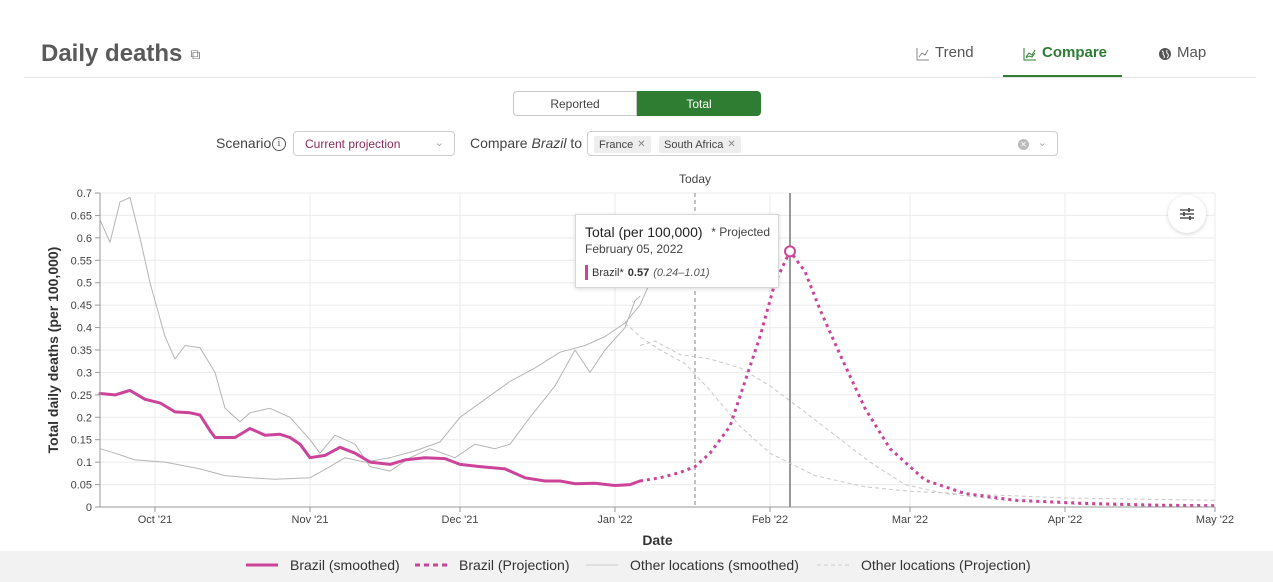 This screenshot has width=1273, height=582. Describe the element at coordinates (1192, 52) in the screenshot. I see `tab-map-label: Map` at that location.